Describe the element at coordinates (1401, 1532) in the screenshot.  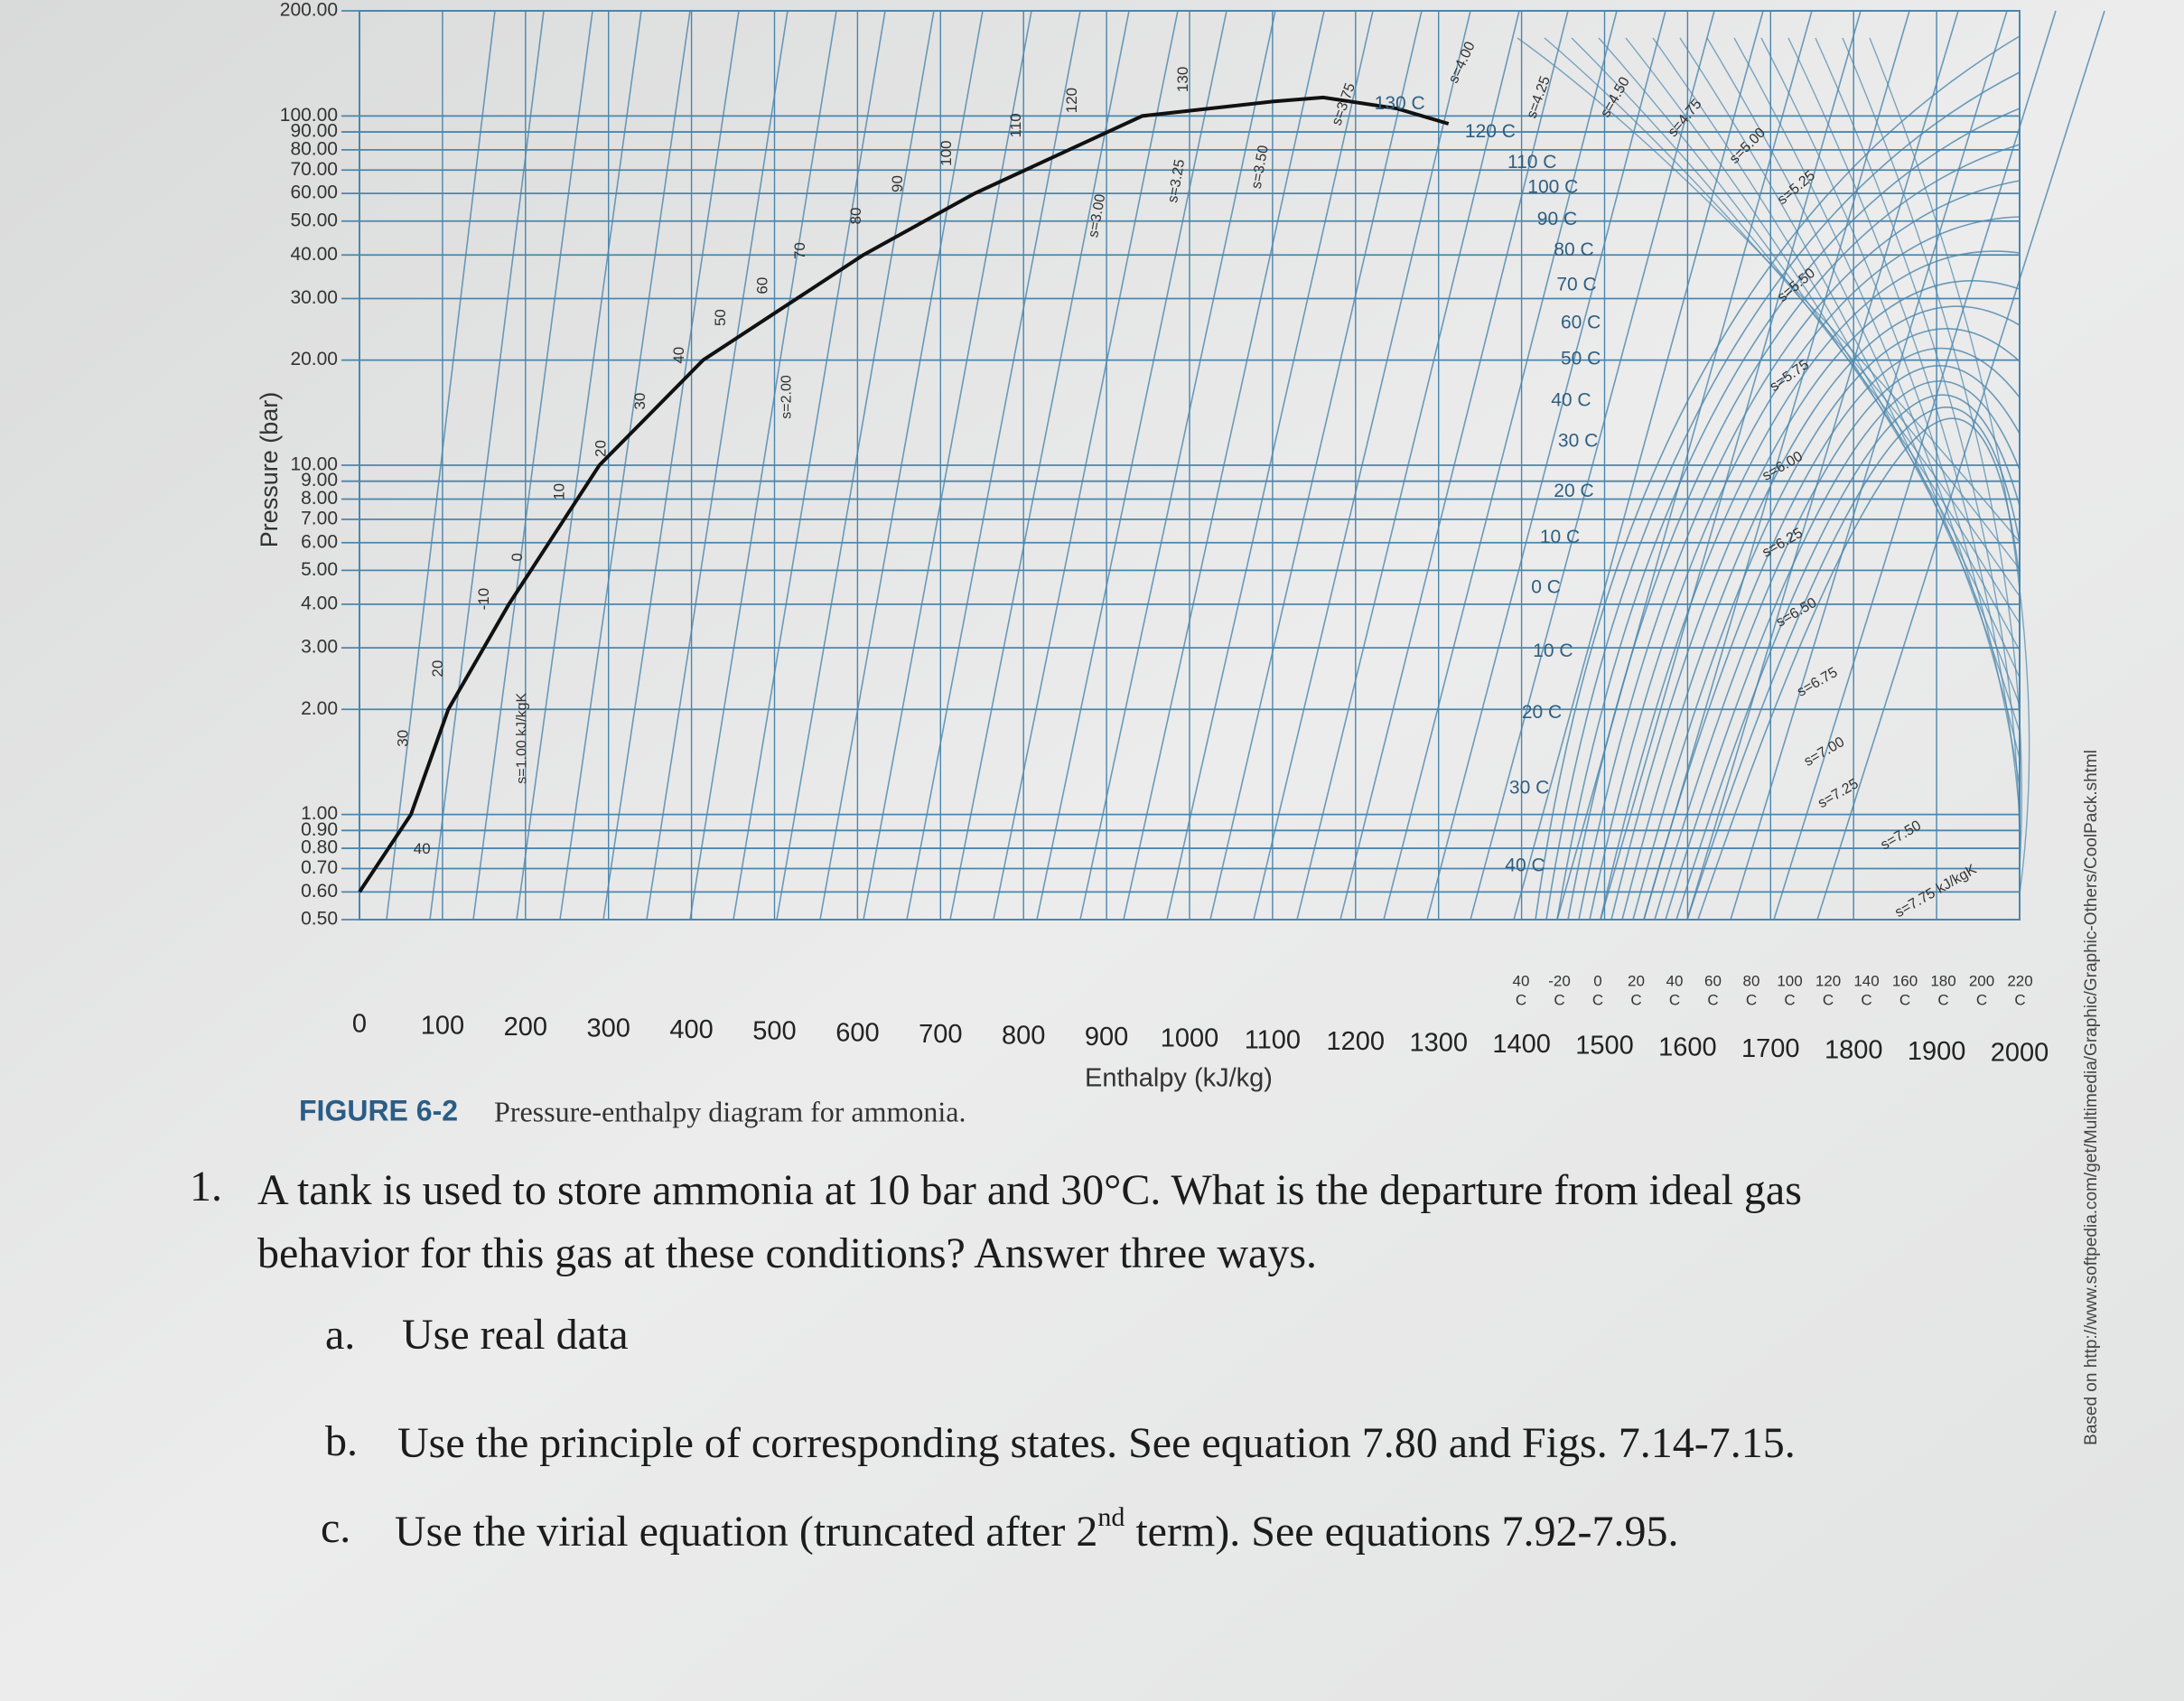
I see `part-text: term). See equations 7.92-7.95.` at that location.